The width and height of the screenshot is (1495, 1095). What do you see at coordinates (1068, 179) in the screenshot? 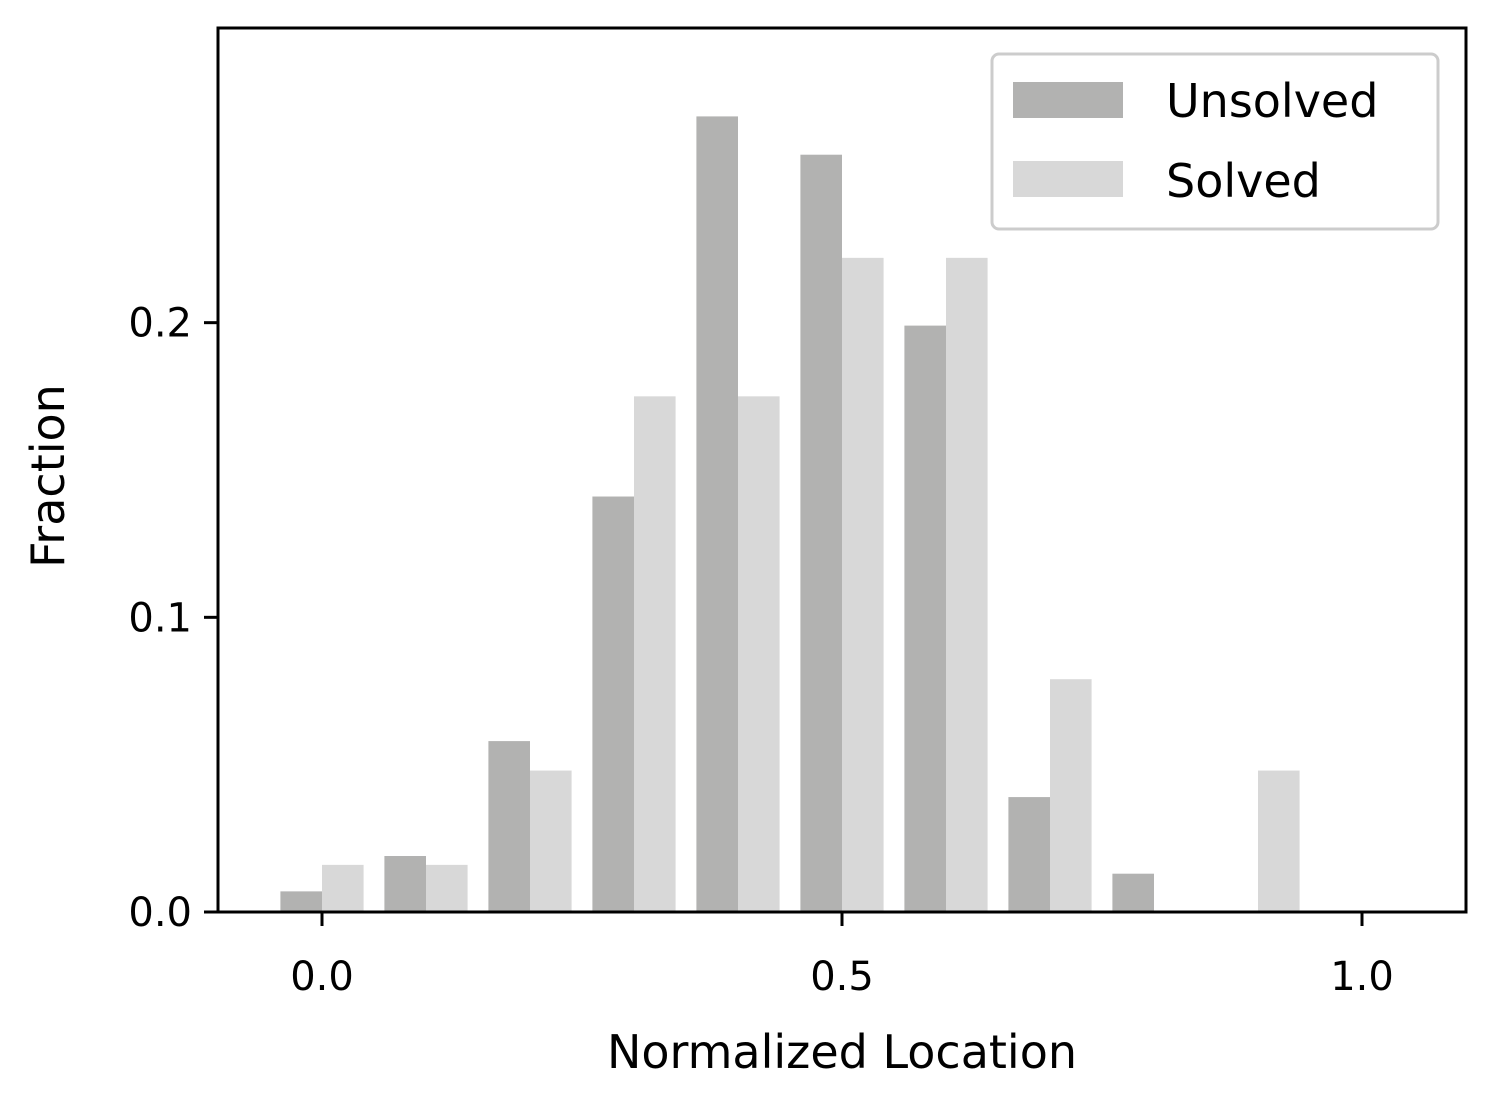
I see `legend-swatch-solved` at bounding box center [1068, 179].